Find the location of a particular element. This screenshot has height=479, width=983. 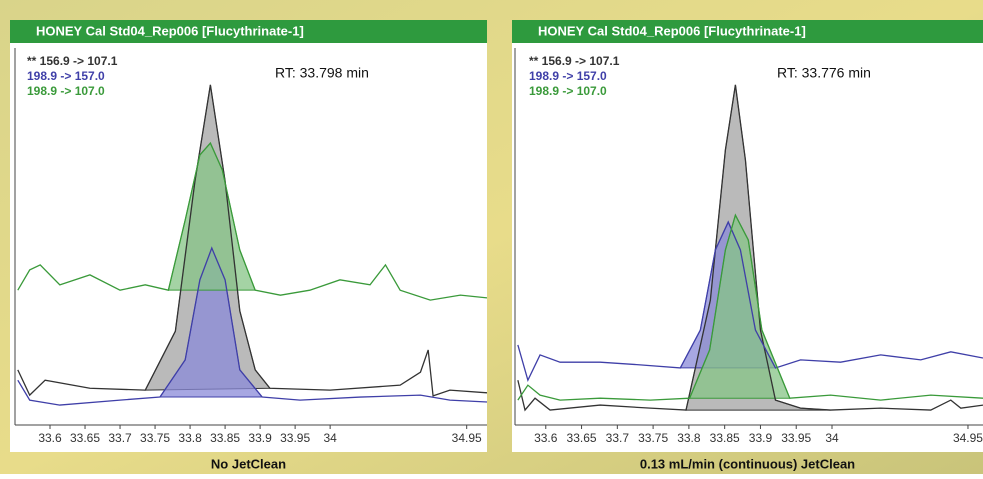

caption: No JetClean is located at coordinates (248, 463).